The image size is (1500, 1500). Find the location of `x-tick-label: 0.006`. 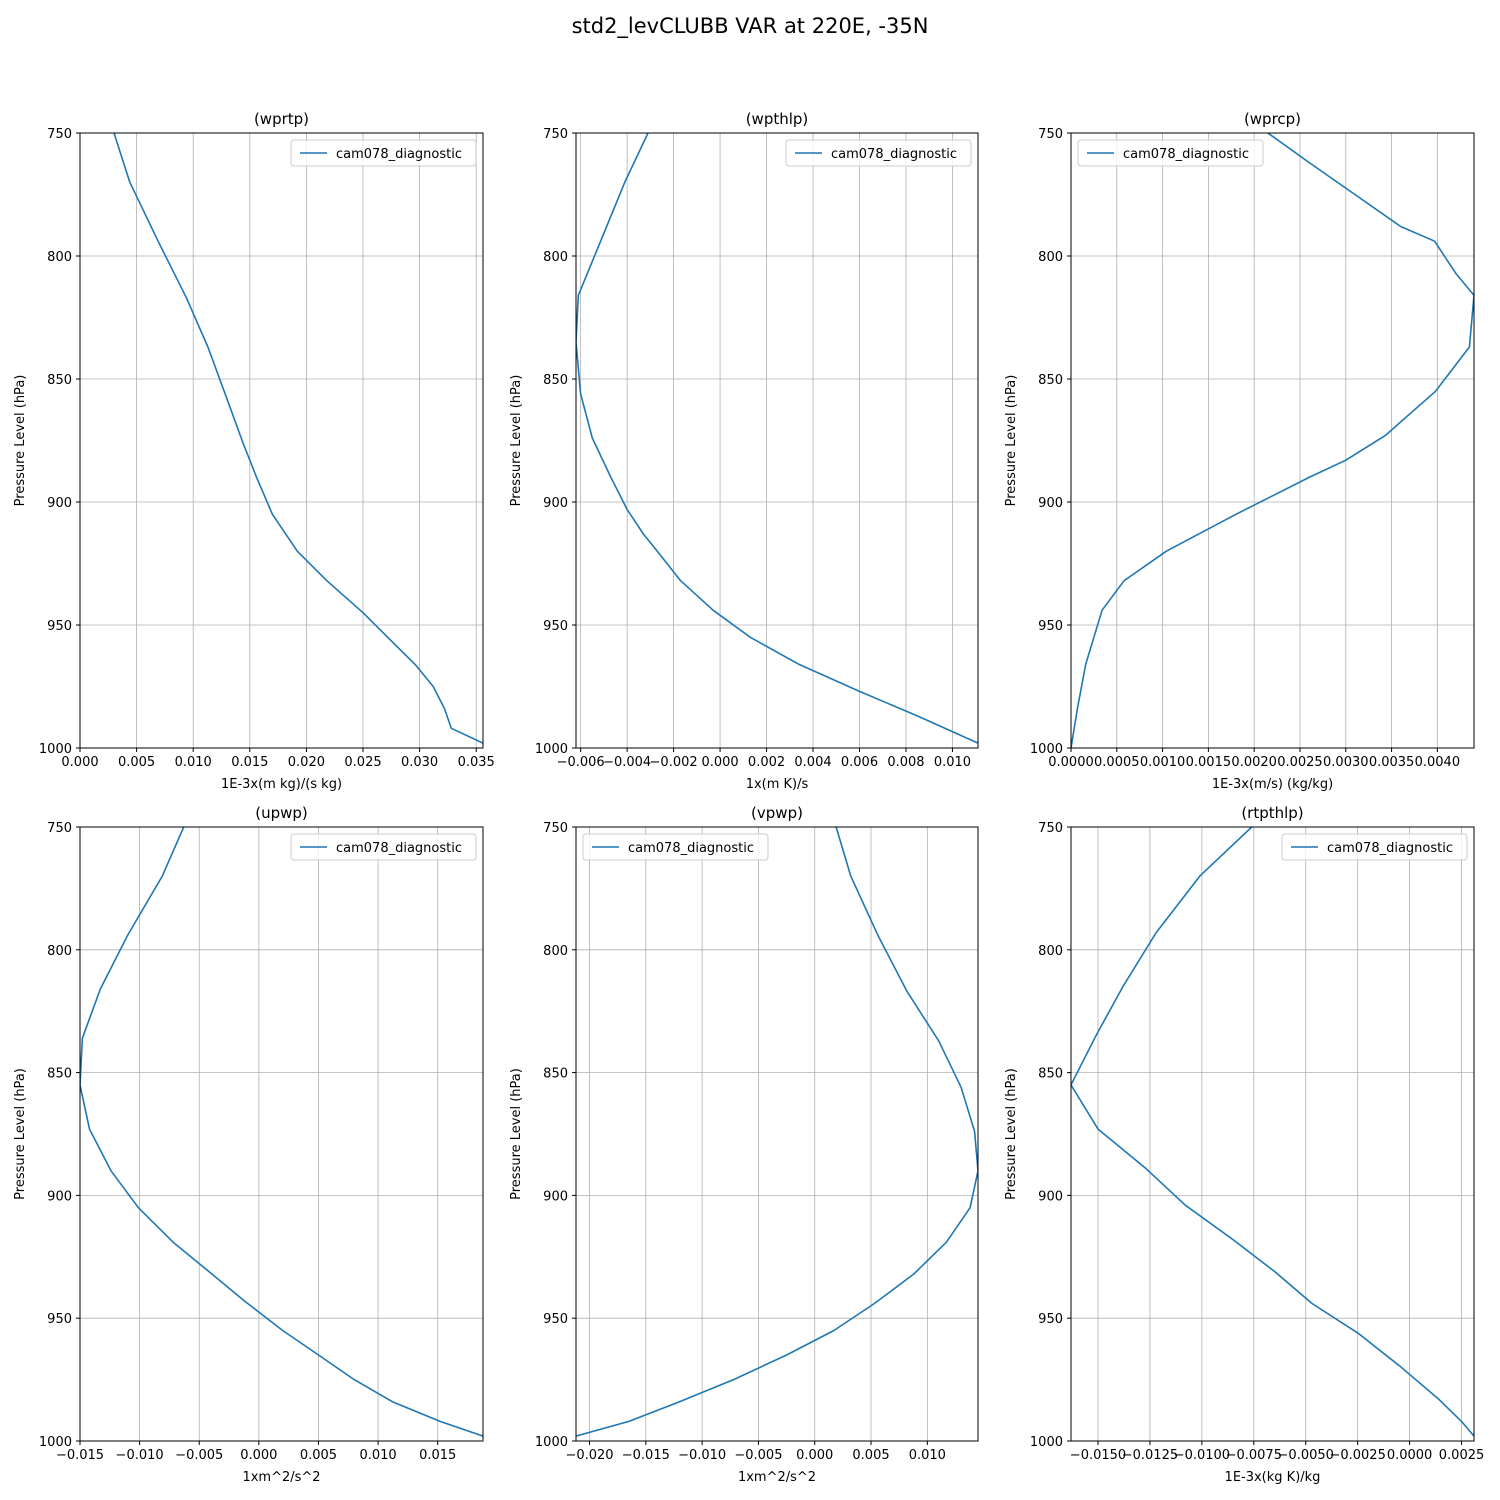

x-tick-label: 0.006 is located at coordinates (859, 762).